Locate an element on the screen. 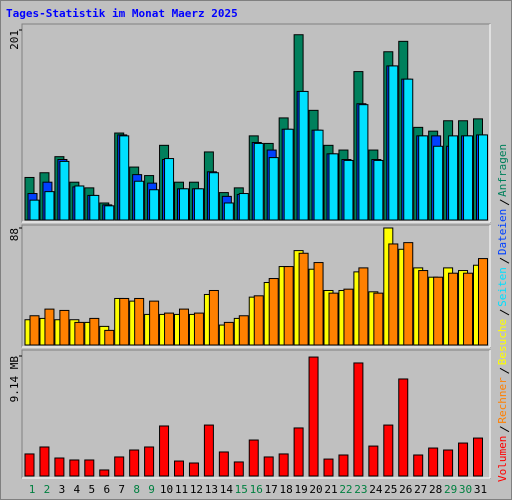  x-tick-label: 3 is located at coordinates (62, 489).